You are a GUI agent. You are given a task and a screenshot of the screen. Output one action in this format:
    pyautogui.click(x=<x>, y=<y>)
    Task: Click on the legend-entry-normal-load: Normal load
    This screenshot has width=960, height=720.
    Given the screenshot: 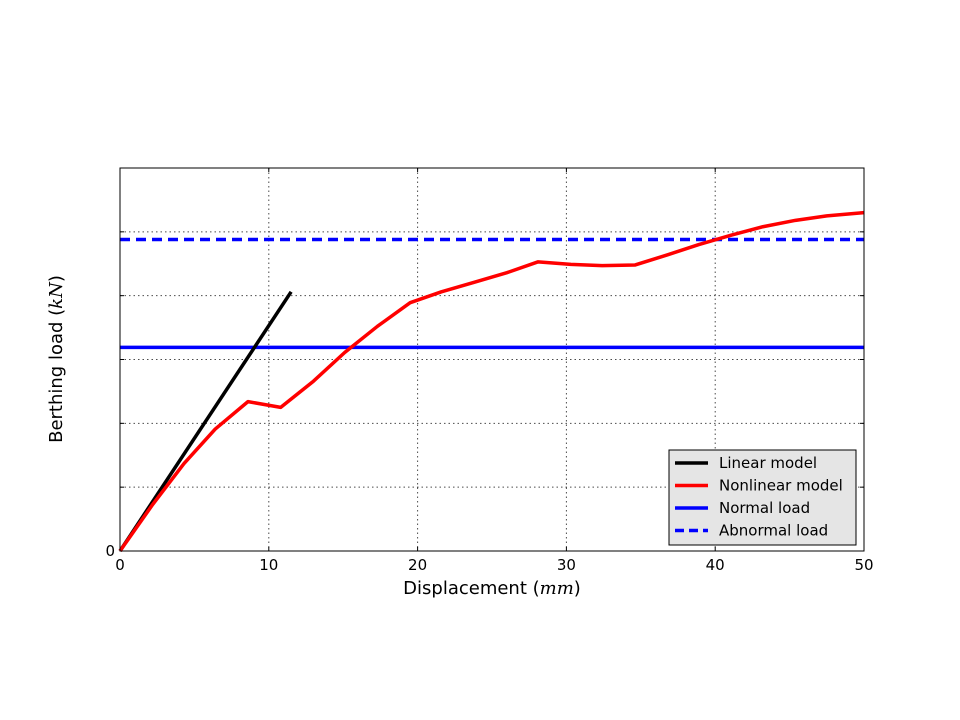 What is the action you would take?
    pyautogui.click(x=742, y=508)
    